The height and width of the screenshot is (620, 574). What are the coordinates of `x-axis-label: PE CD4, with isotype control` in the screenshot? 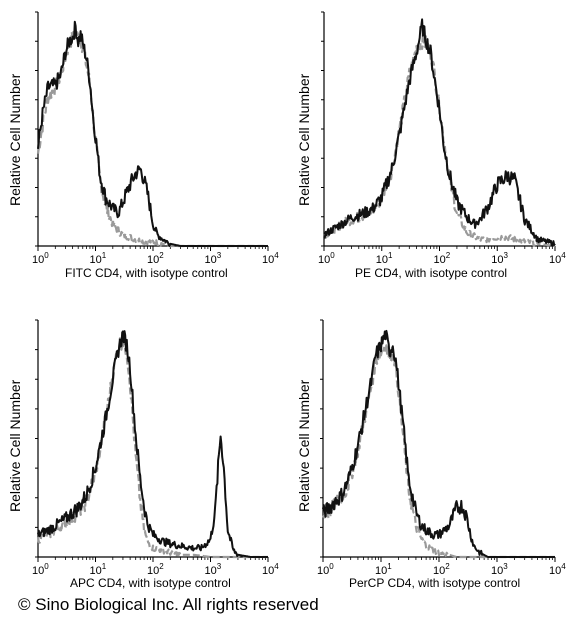 It's located at (431, 273).